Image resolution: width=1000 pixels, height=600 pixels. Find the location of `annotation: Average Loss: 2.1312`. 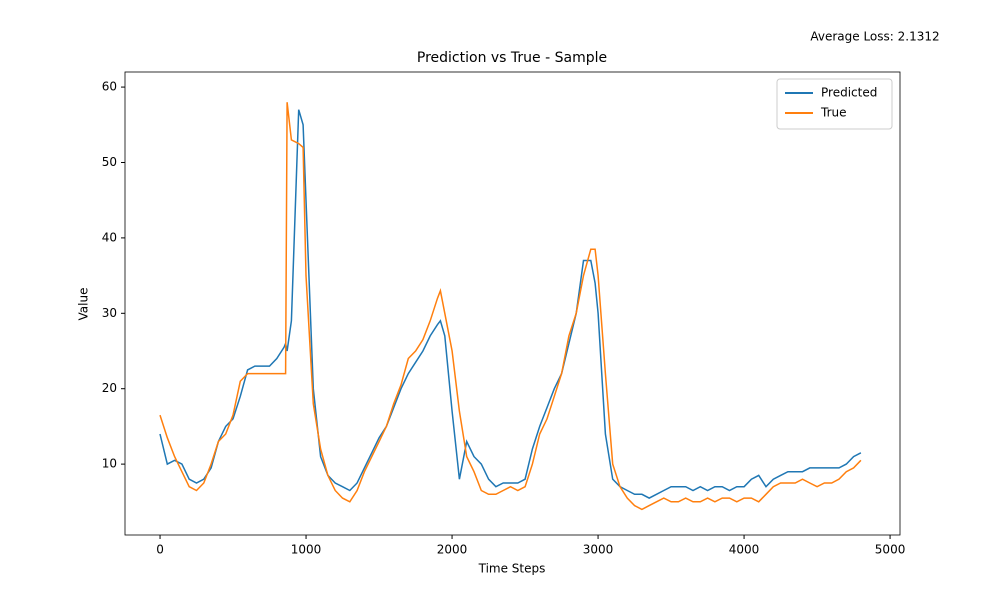

annotation: Average Loss: 2.1312 is located at coordinates (874, 37).